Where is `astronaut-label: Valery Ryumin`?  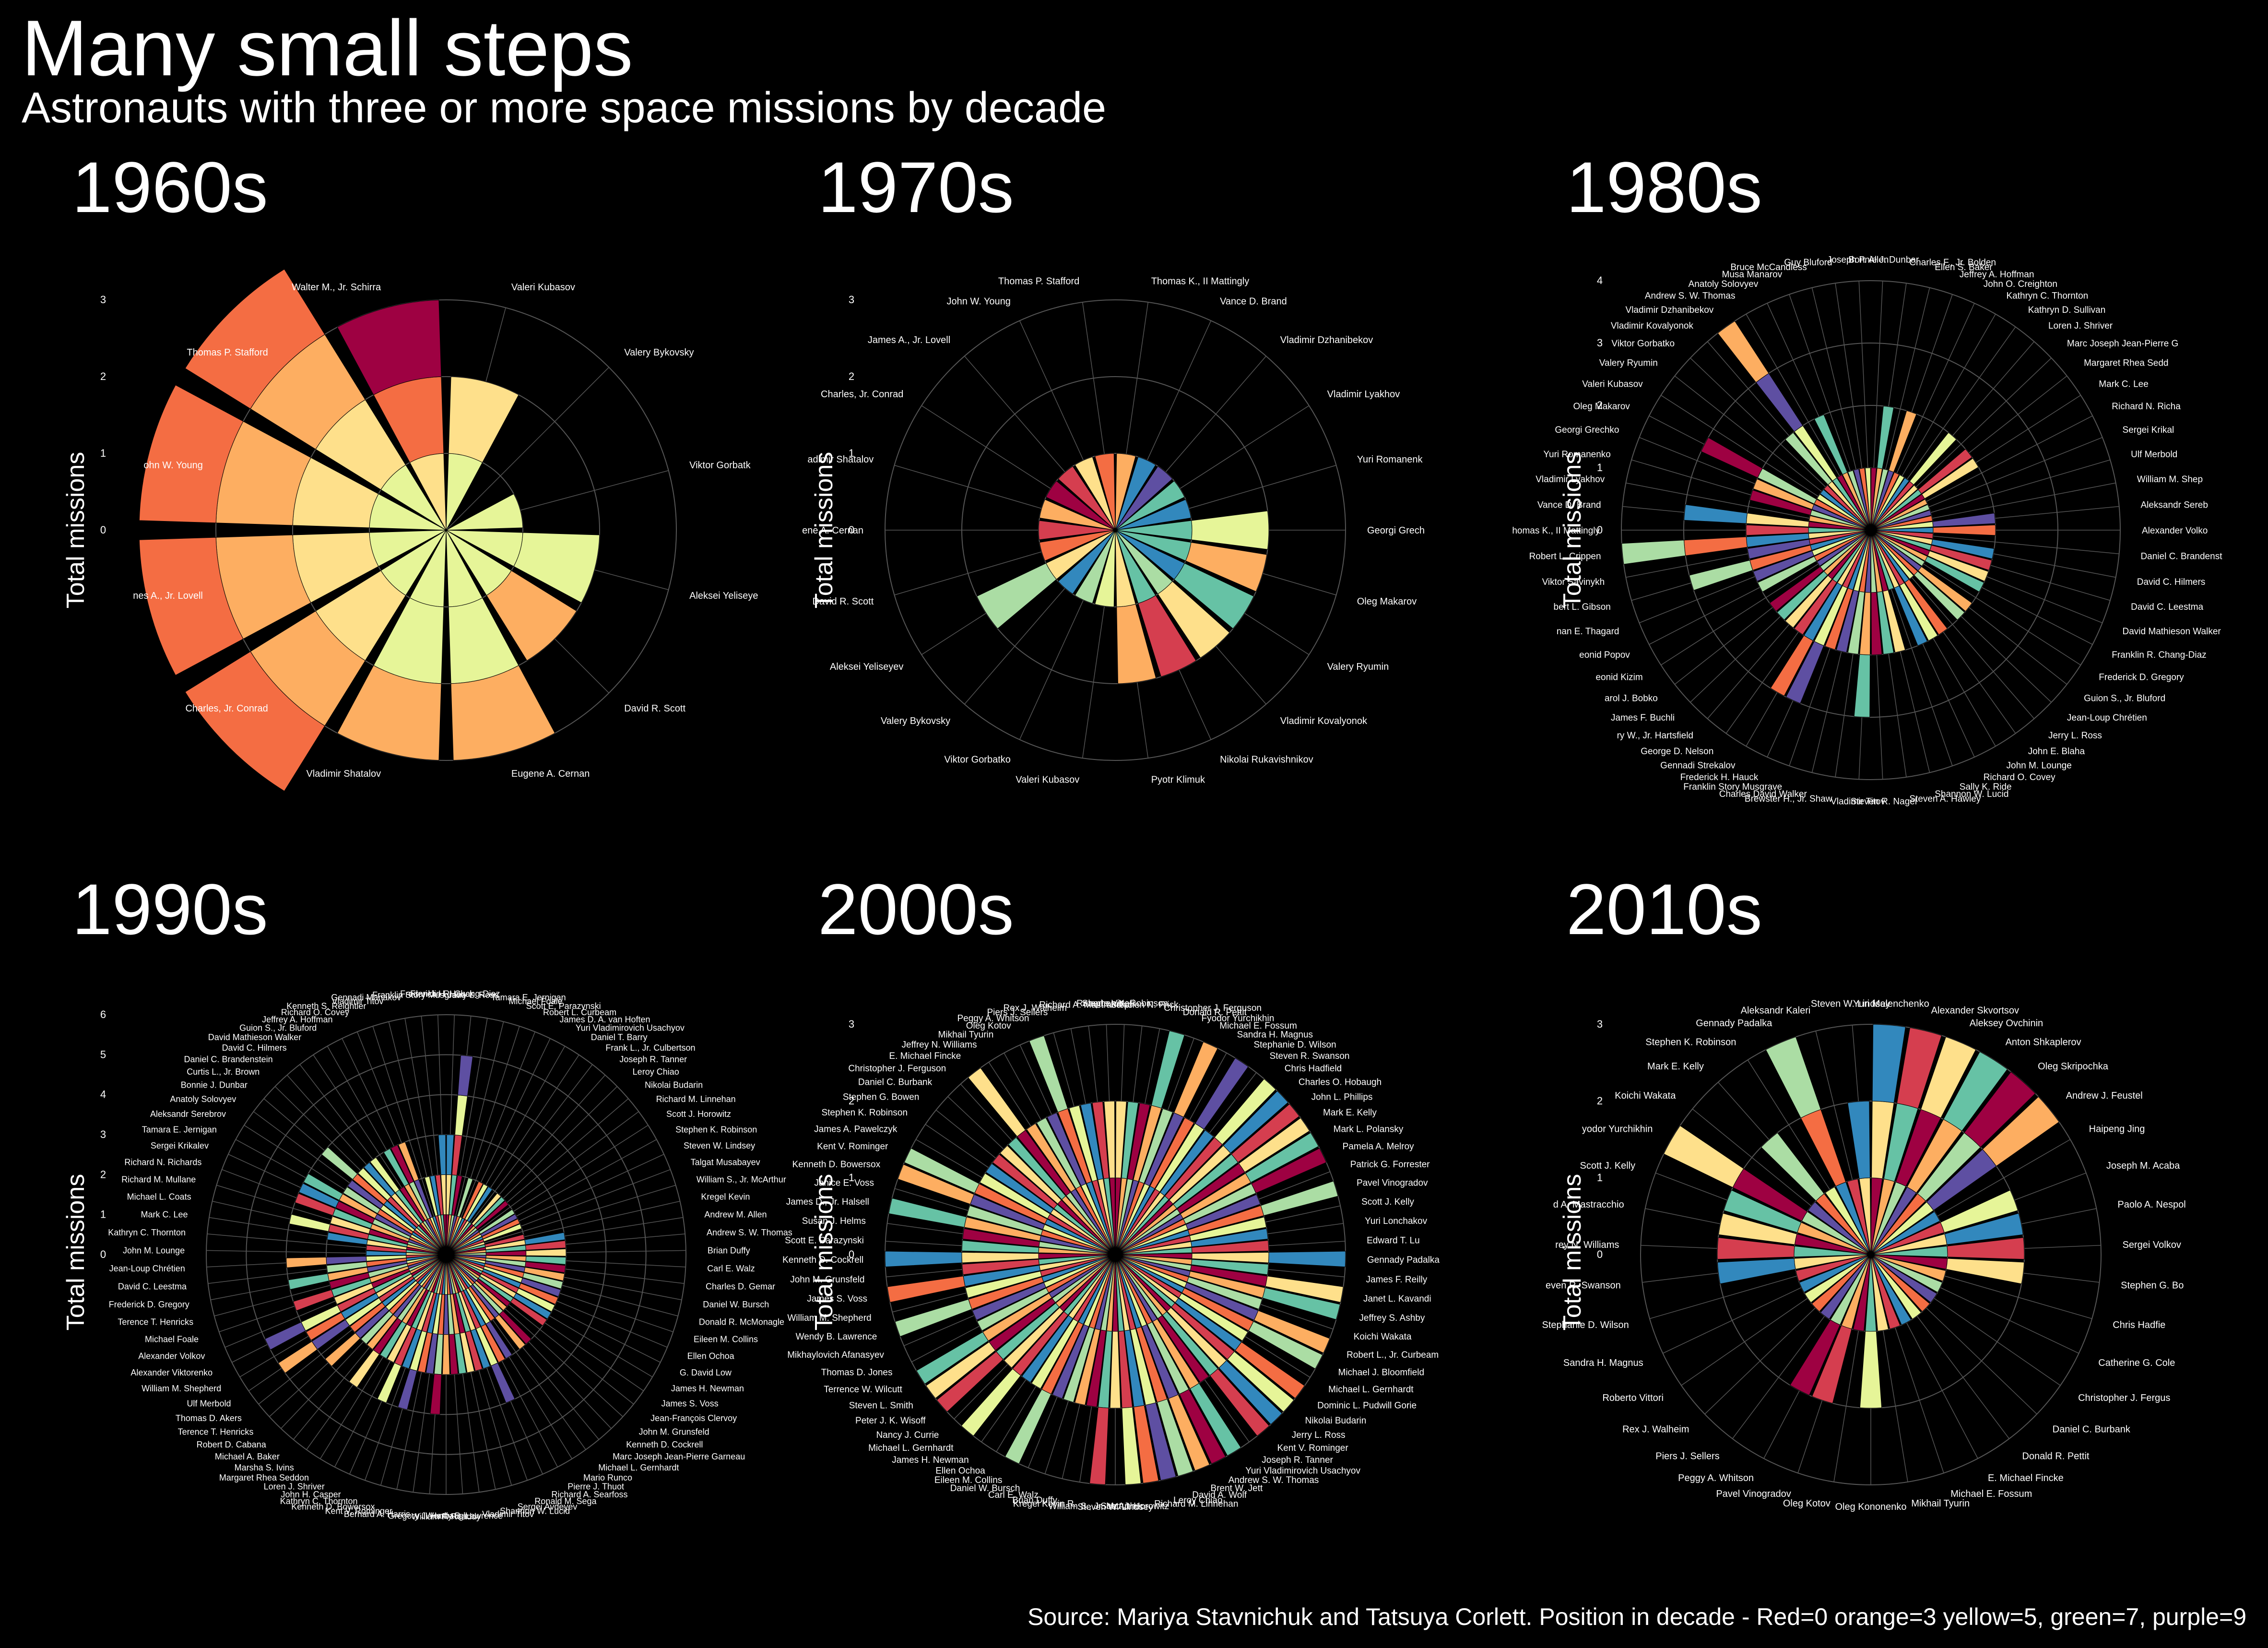
astronaut-label: Valery Ryumin is located at coordinates (1628, 363).